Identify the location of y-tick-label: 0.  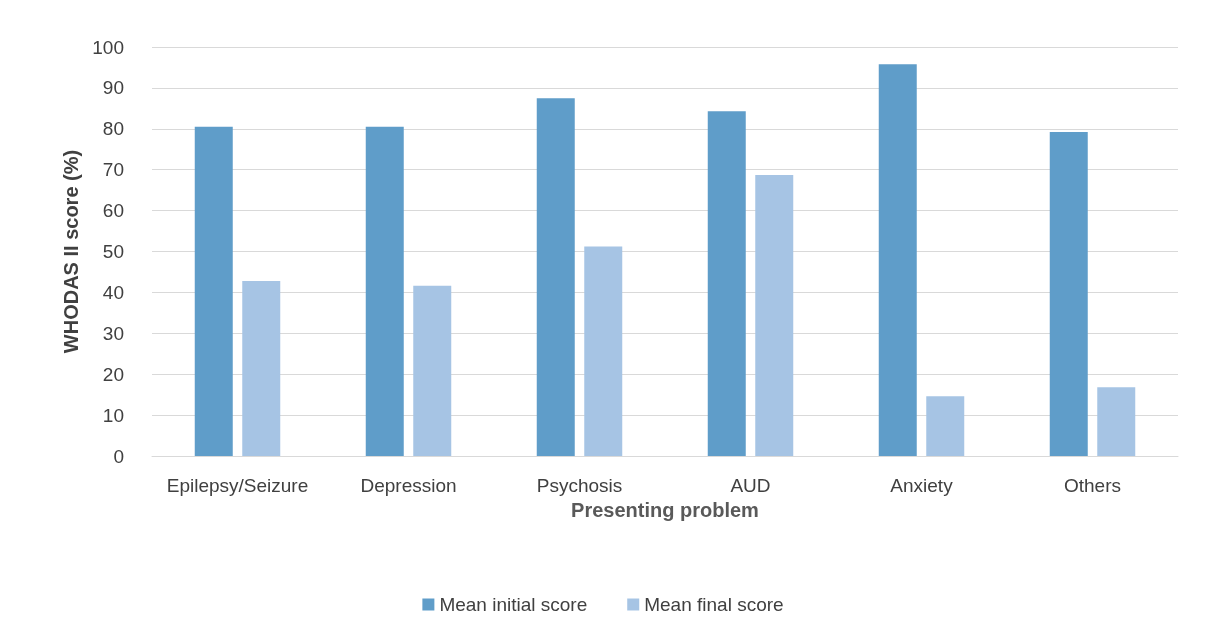
(118, 456).